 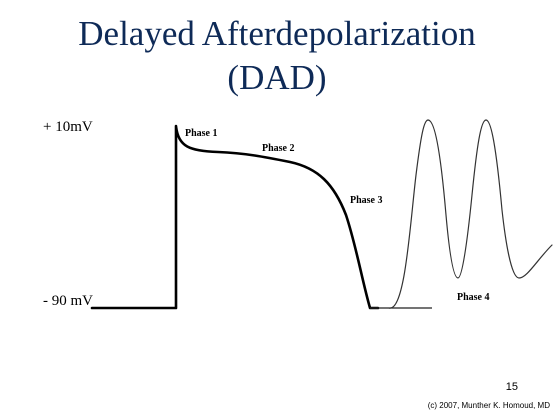 What do you see at coordinates (473, 297) in the screenshot?
I see `phase-4-label: Phase 4` at bounding box center [473, 297].